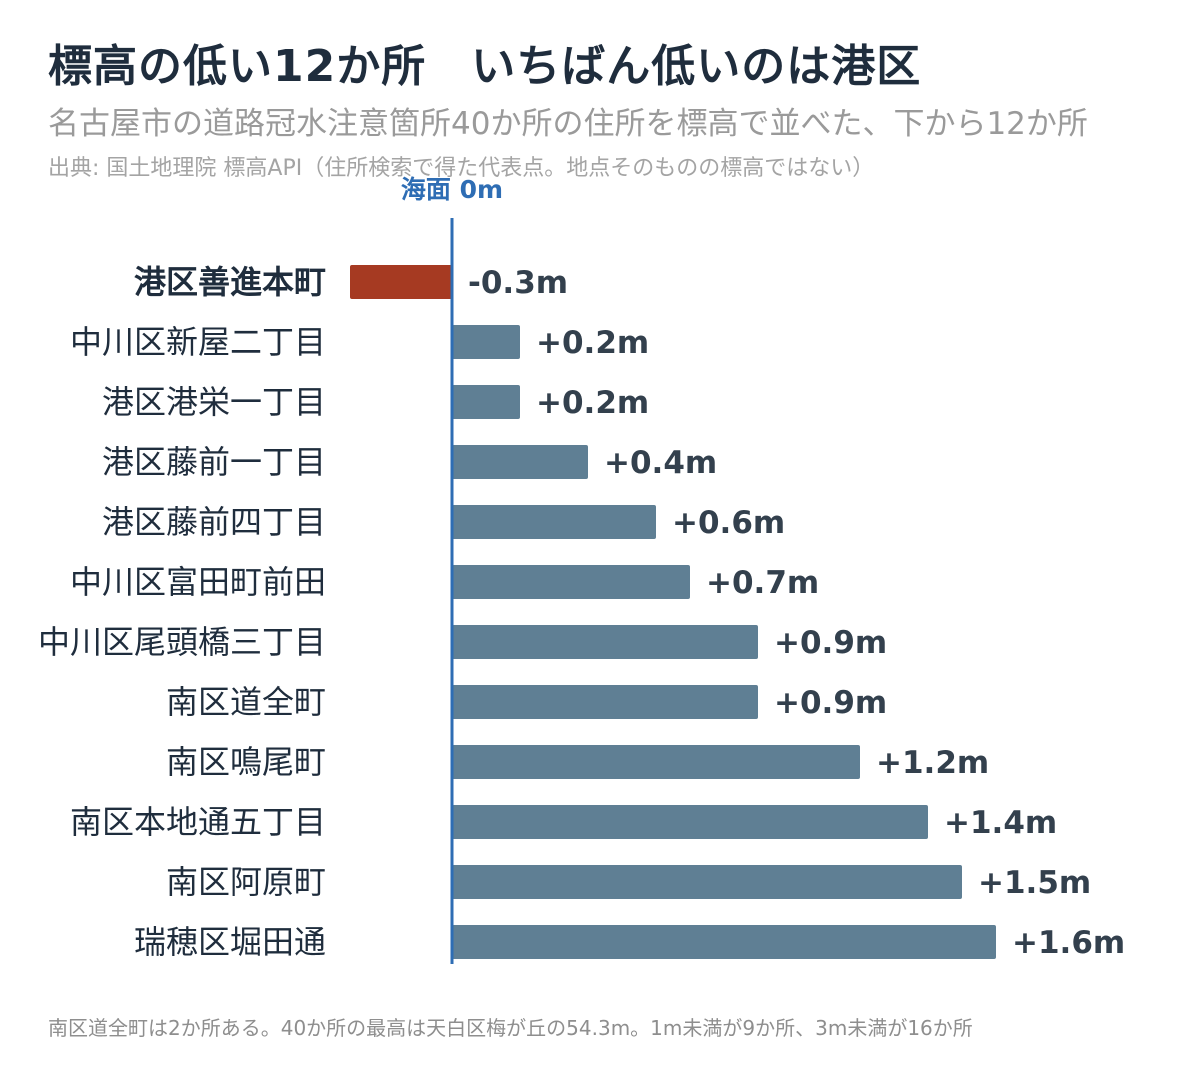  What do you see at coordinates (230, 942) in the screenshot?
I see `category-label: 瑞穂区堀田通` at bounding box center [230, 942].